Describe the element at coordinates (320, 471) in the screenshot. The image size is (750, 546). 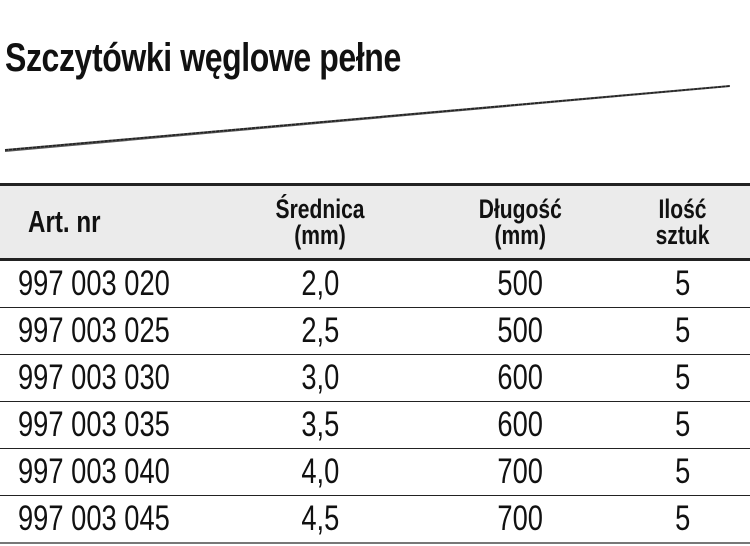
I see `srednica-cell: 4,0` at that location.